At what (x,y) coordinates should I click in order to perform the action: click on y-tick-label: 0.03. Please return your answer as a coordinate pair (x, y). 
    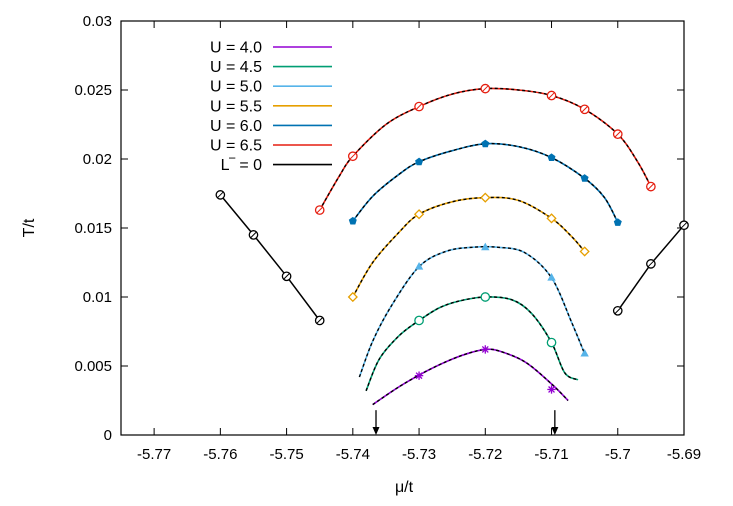
    Looking at the image, I should click on (97, 21).